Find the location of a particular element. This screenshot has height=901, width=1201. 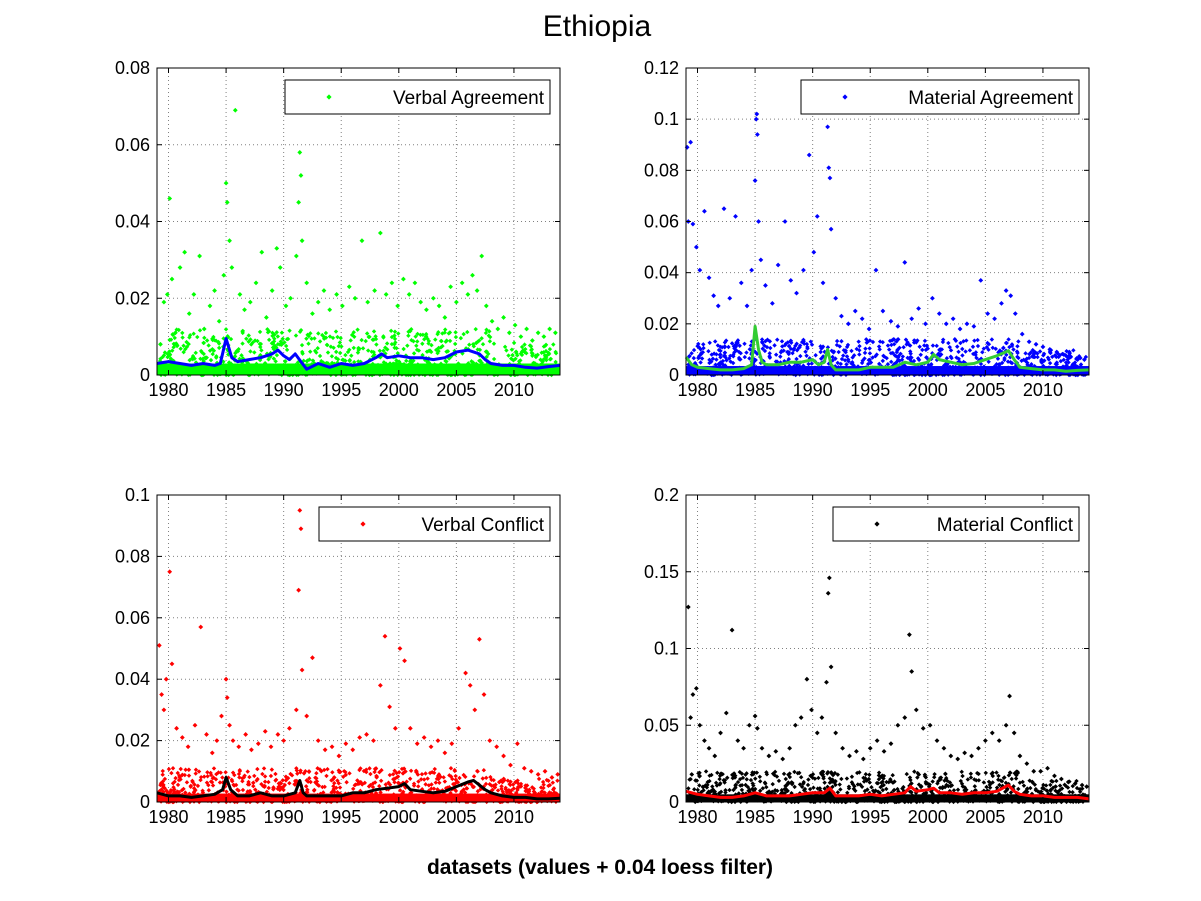

x-tick-label: 2010 is located at coordinates (514, 817).